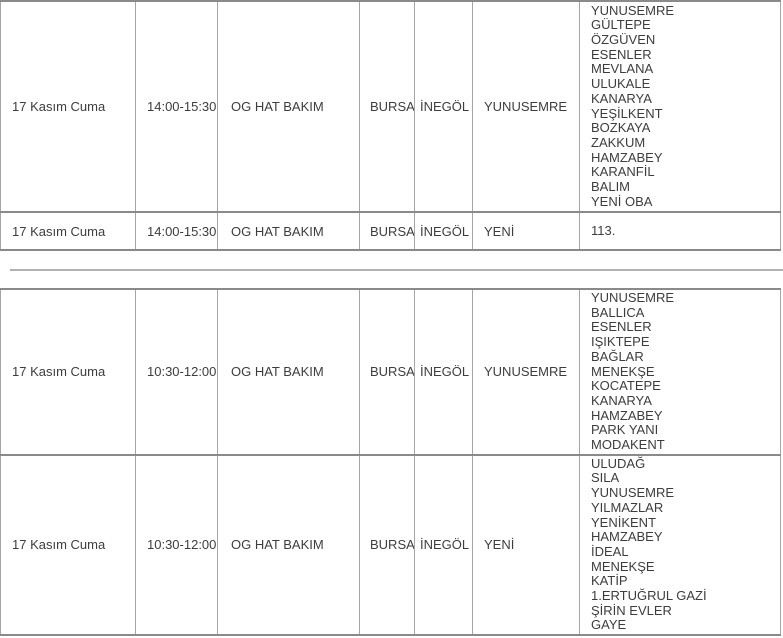 The height and width of the screenshot is (638, 783). I want to click on area-item: MEVLANA, so click(622, 69).